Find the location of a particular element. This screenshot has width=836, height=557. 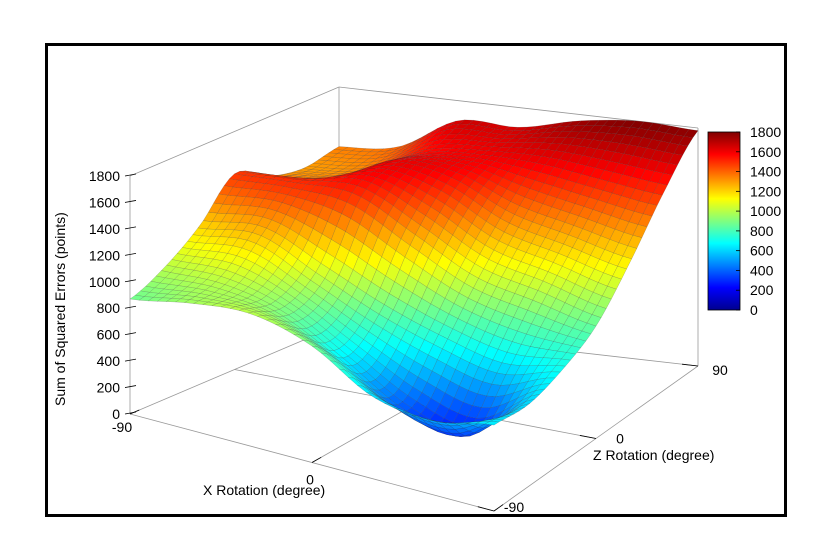

z-tick-label: 1400 is located at coordinates (104, 229).